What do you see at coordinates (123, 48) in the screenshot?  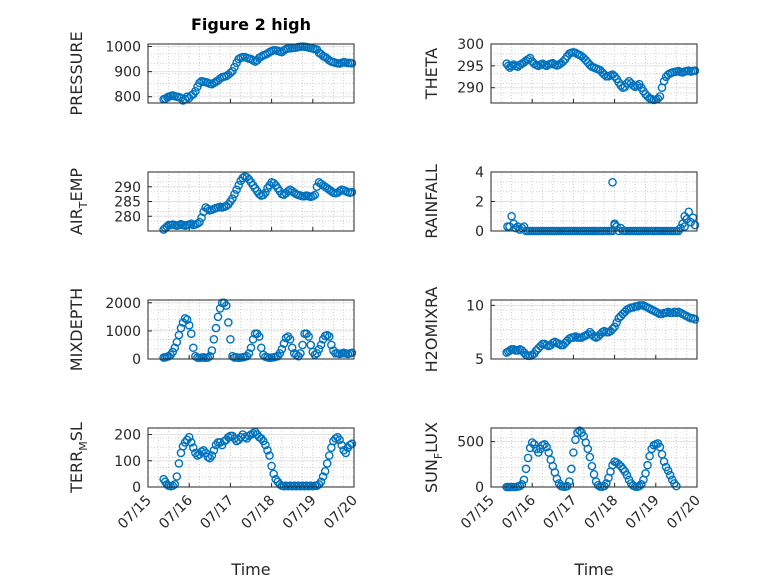 I see `y-tick-label: 1000` at bounding box center [123, 48].